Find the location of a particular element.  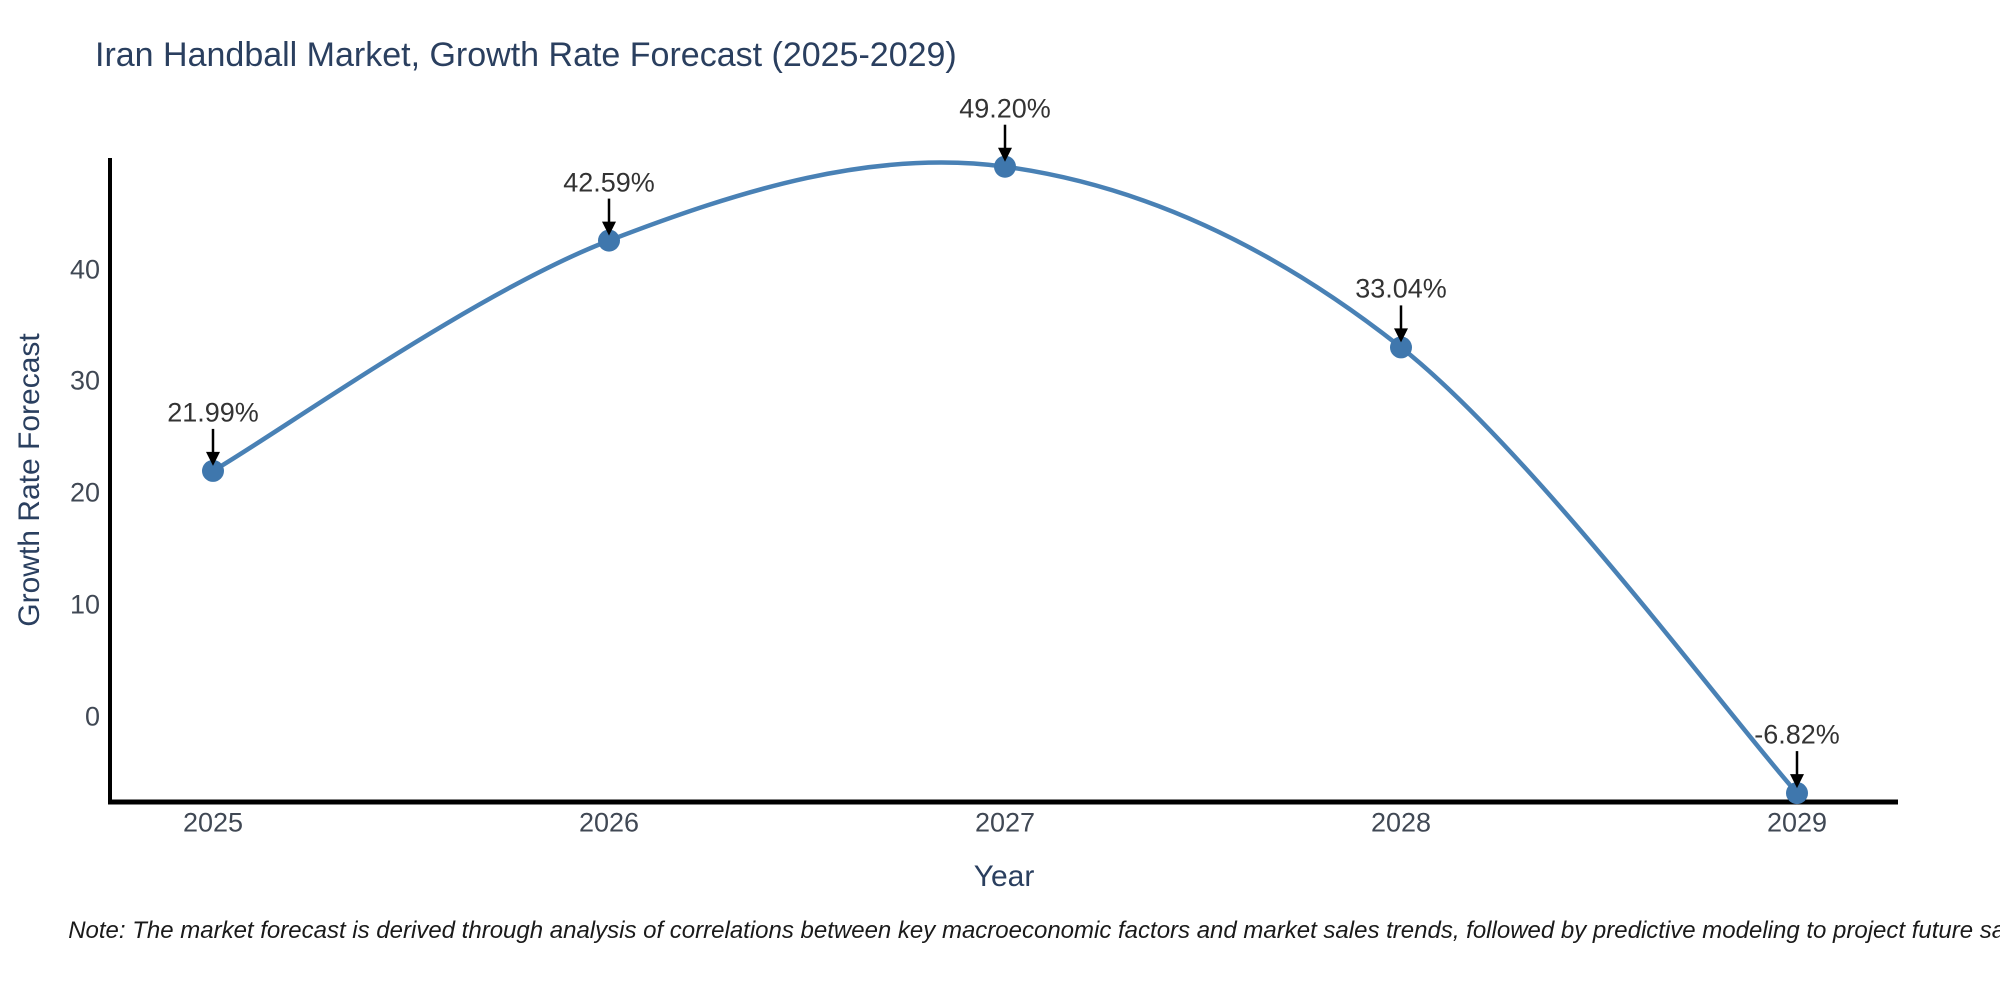

point-annotation: 42.59% is located at coordinates (609, 182).